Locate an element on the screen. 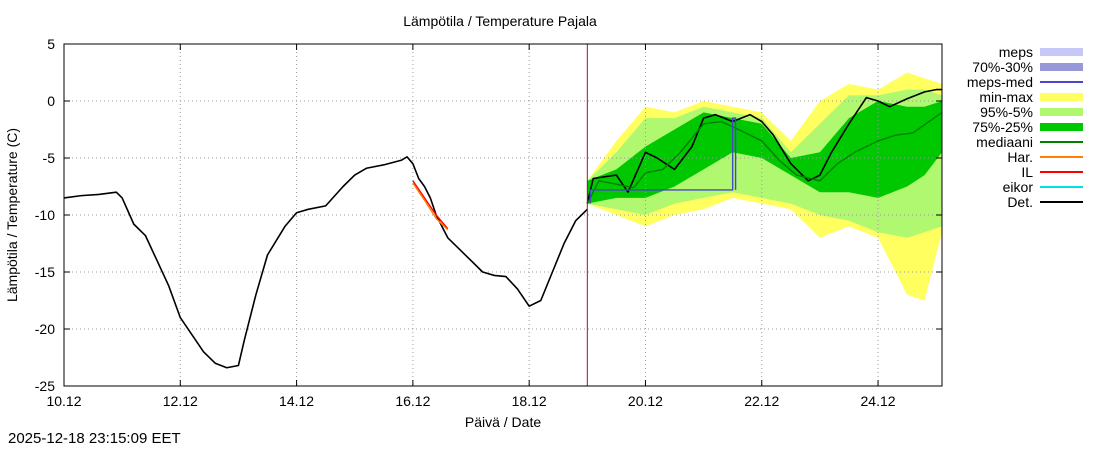 This screenshot has height=450, width=1100. series-meps-med is located at coordinates (663, 160).